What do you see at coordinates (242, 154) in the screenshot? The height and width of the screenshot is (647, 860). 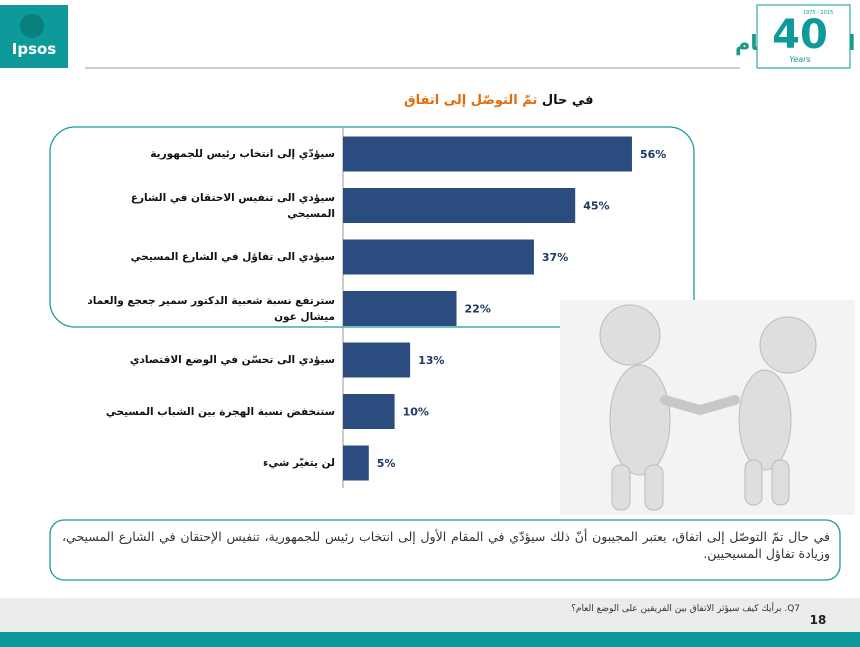 I see `category-label: سيؤدّي إلى انتخاب رئيس للجمهورية` at bounding box center [242, 154].